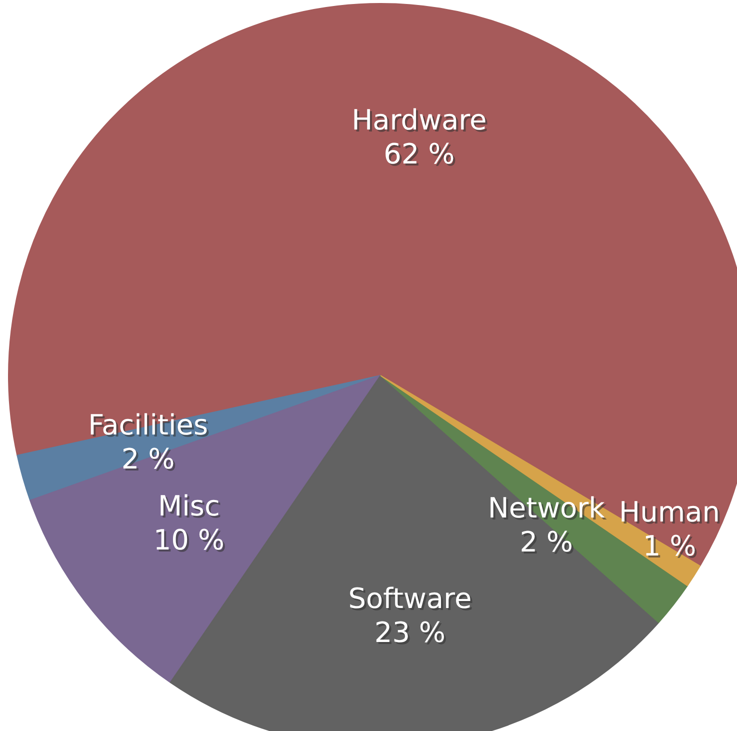  I want to click on data-label: 23 %, so click(412, 634).